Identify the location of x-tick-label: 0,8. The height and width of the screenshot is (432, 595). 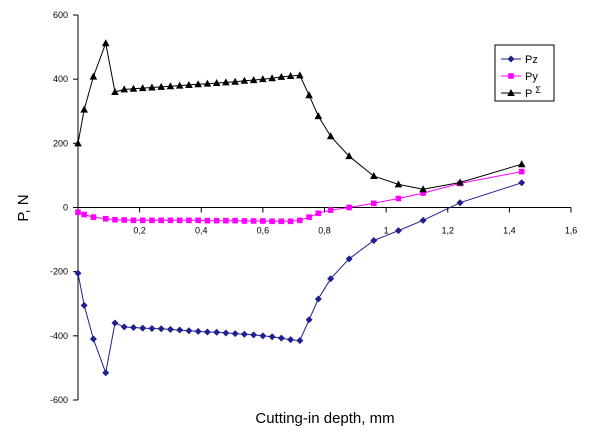
(324, 231).